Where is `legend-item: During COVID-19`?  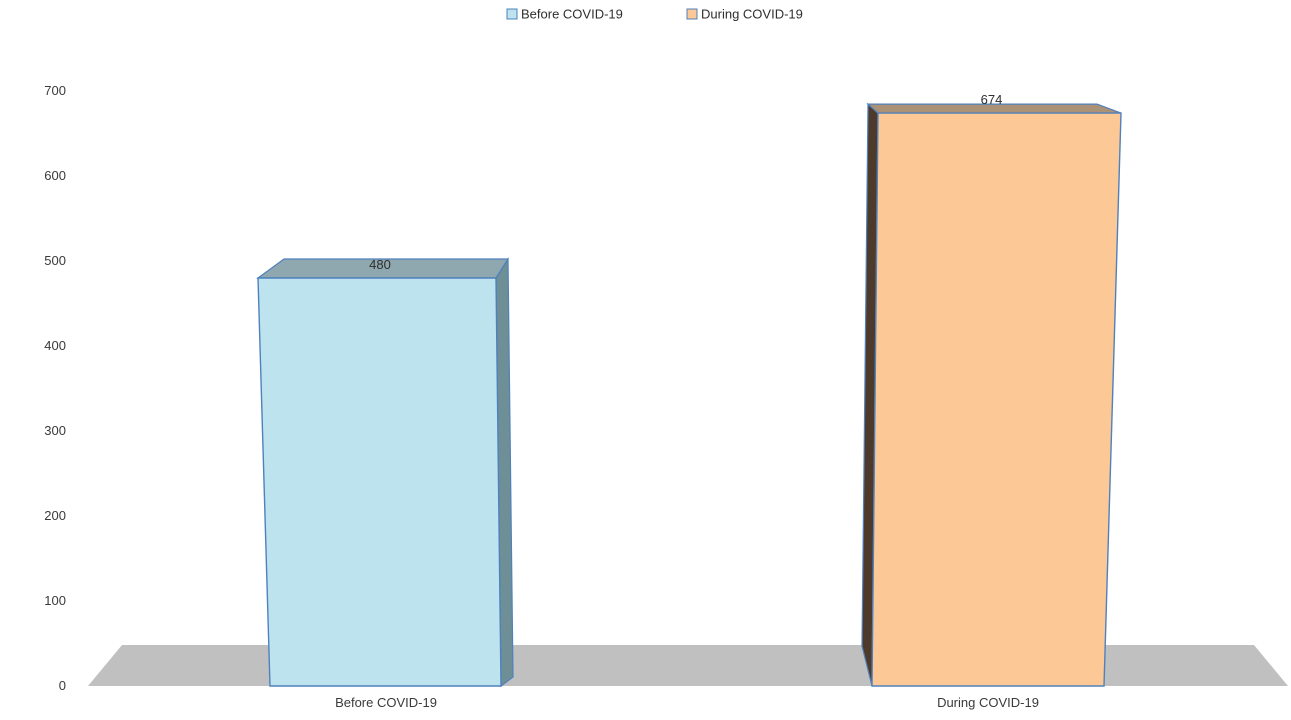 legend-item: During COVID-19 is located at coordinates (744, 14).